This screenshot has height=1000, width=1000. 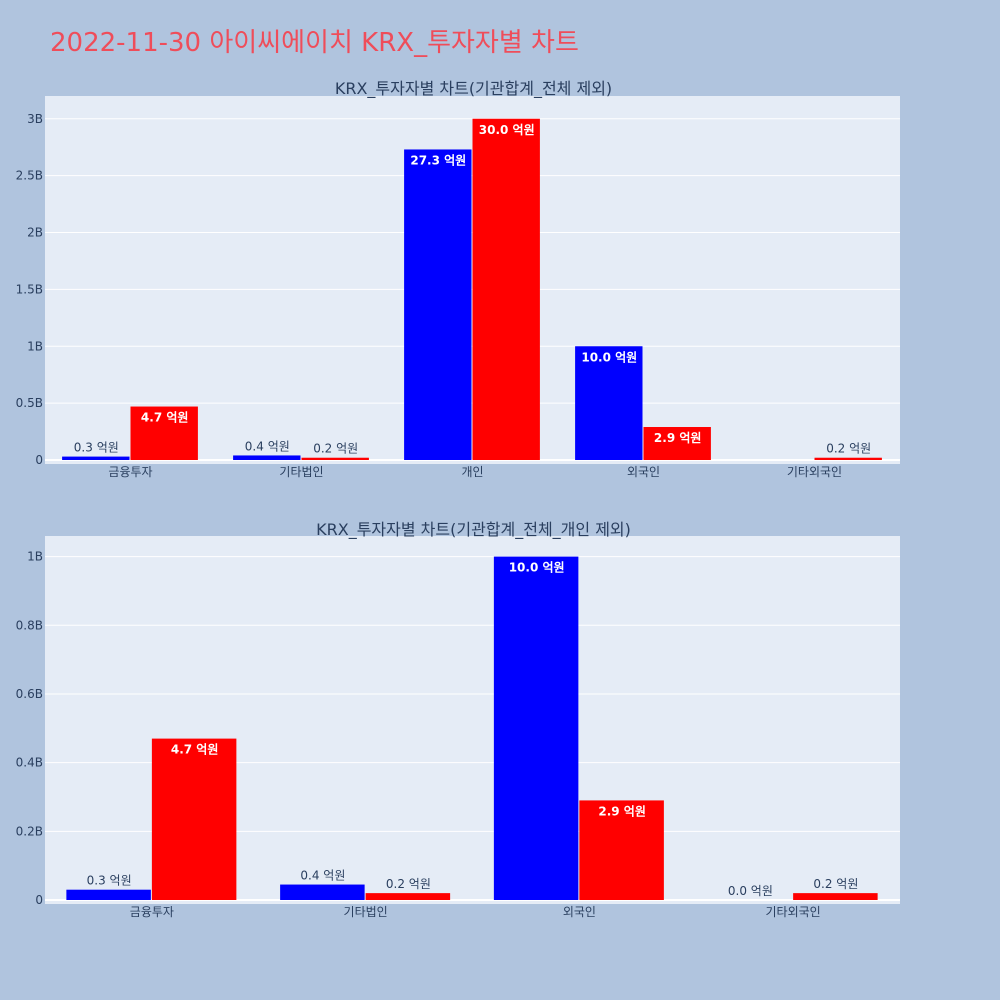 I want to click on y-tick-label: 0.4B, so click(x=29, y=763).